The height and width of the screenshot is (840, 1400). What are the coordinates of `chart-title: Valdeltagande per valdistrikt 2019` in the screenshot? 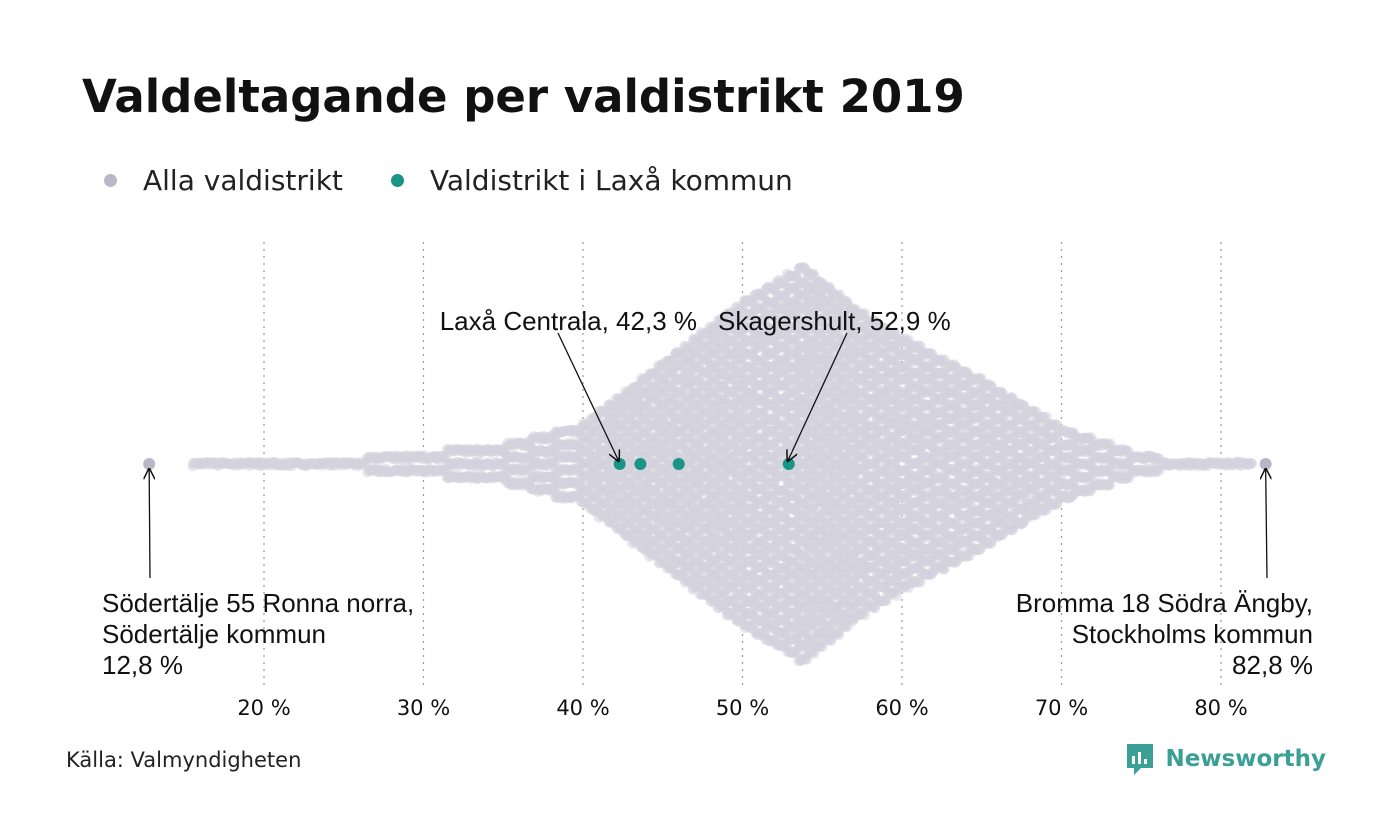 It's located at (523, 96).